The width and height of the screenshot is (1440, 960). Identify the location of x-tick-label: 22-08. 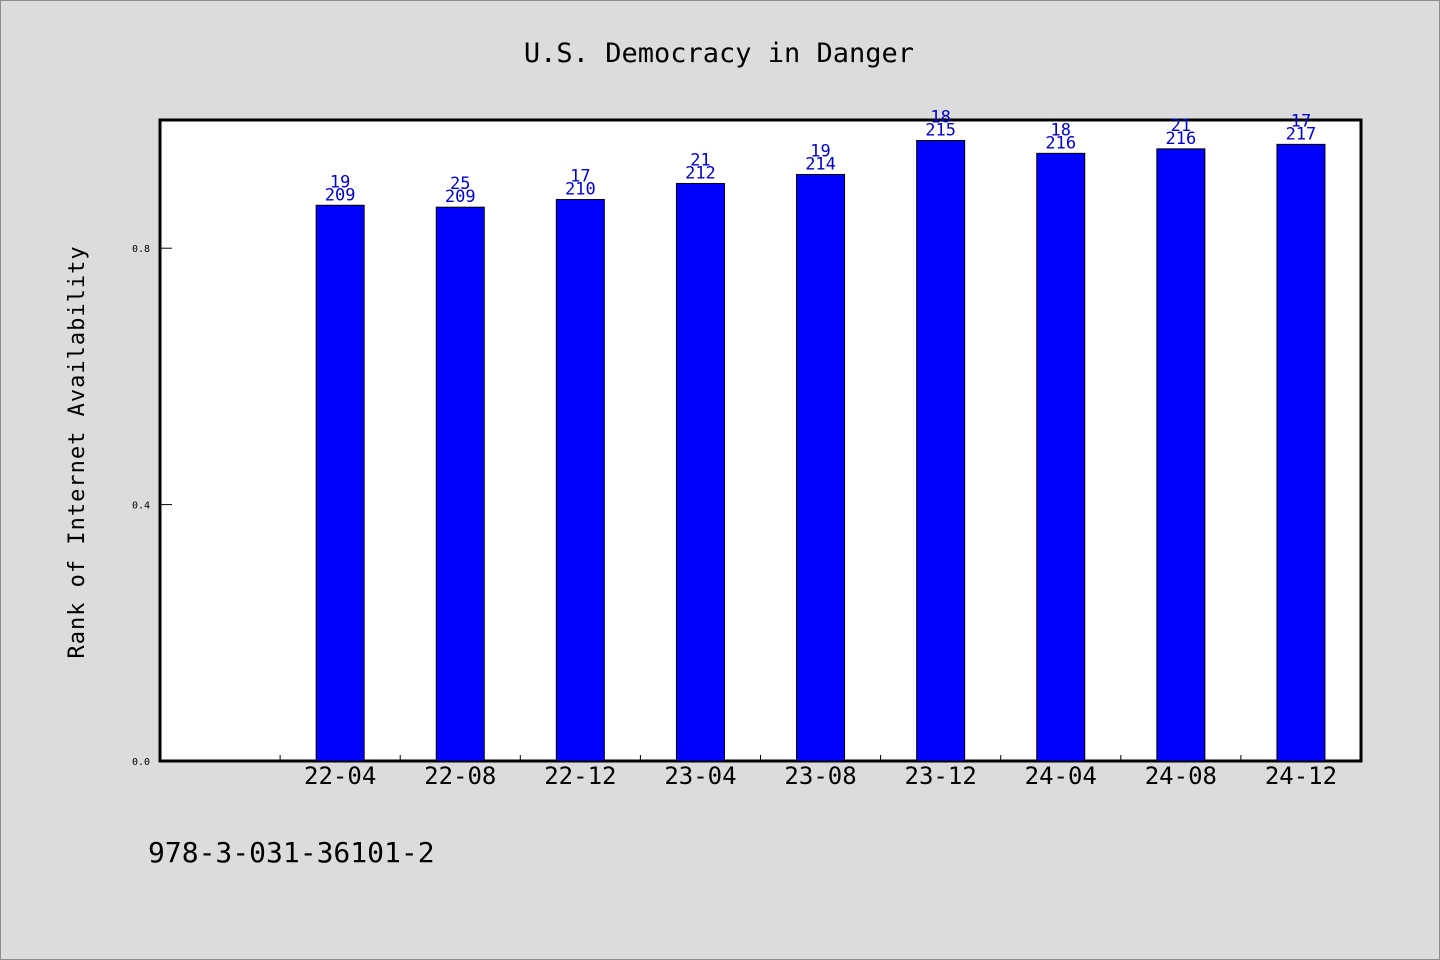
(460, 776).